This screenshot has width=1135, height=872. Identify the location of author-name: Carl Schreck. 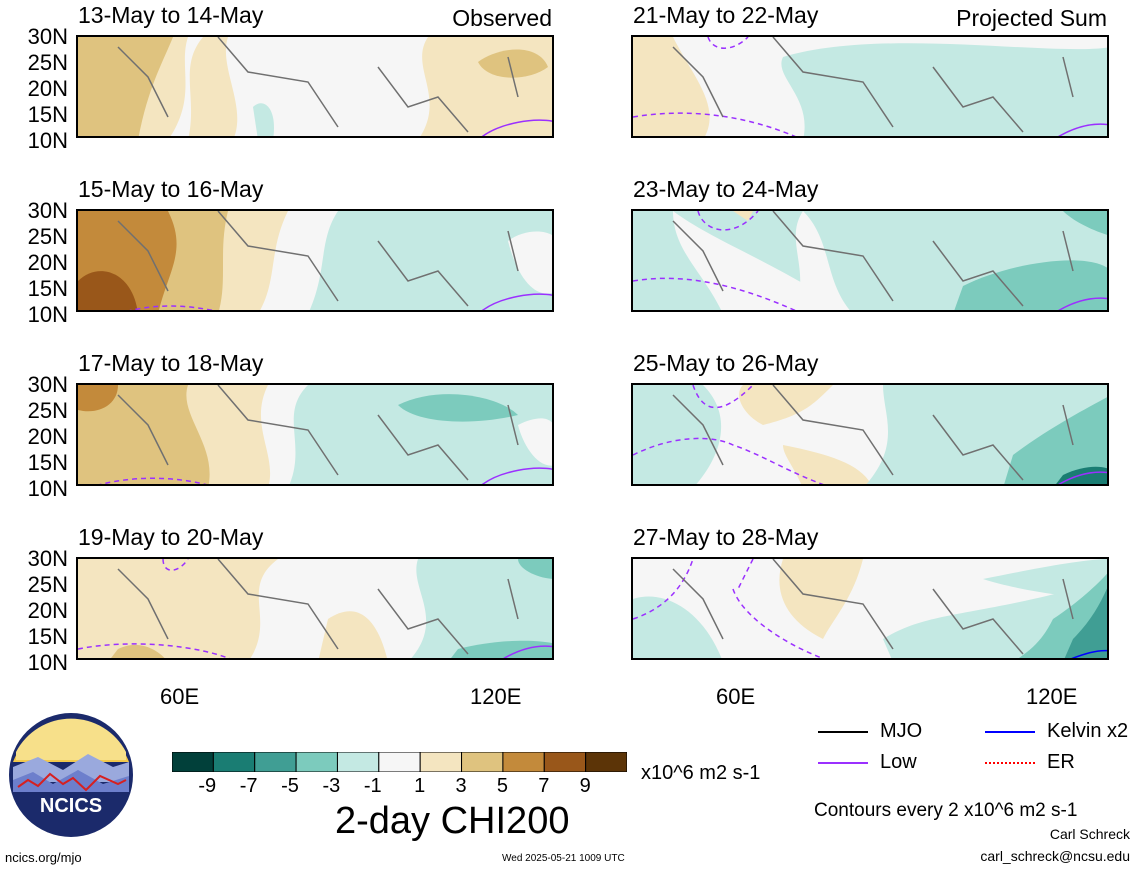
(1089, 834).